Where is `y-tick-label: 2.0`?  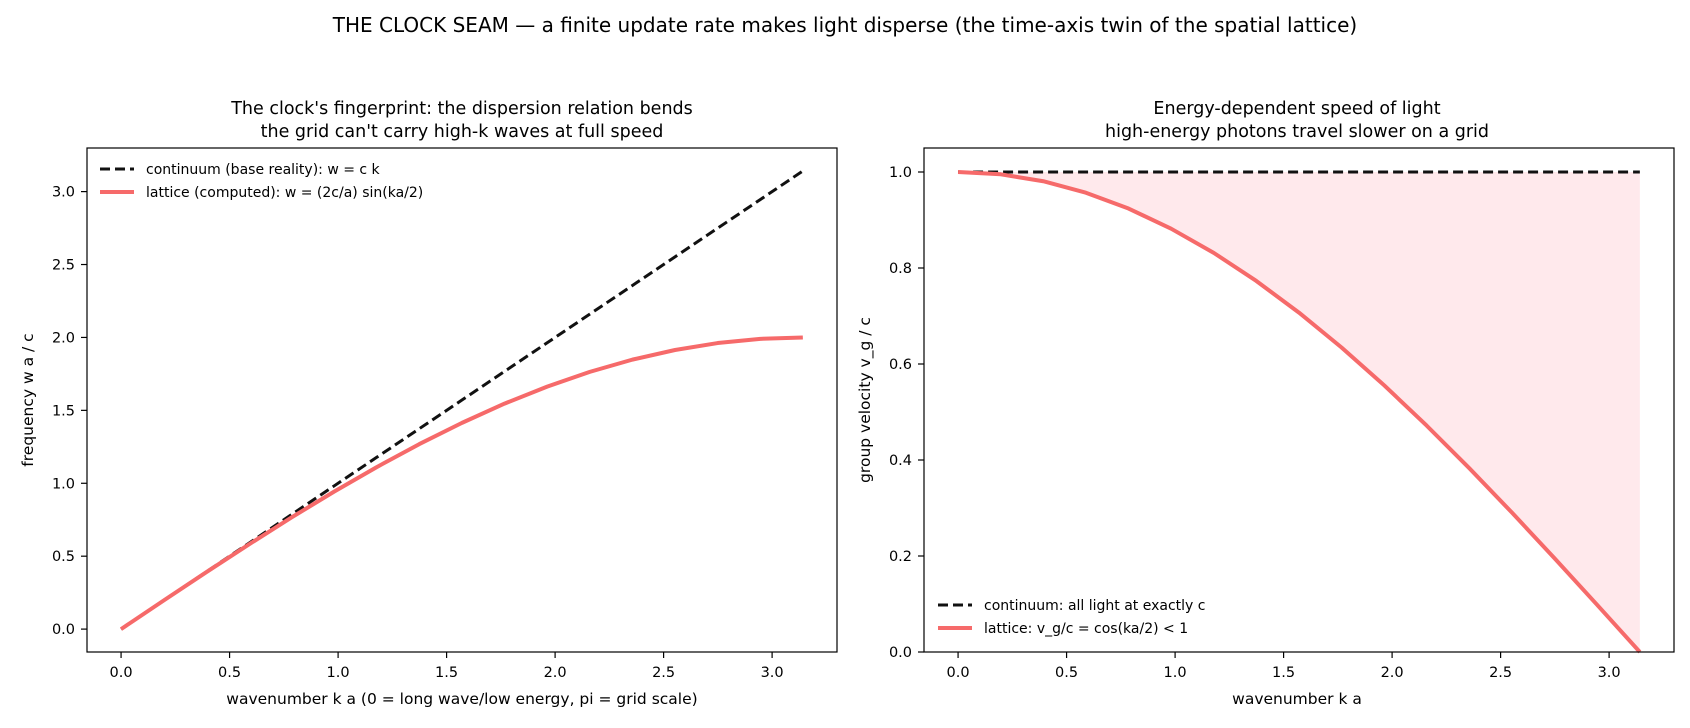 y-tick-label: 2.0 is located at coordinates (63, 338).